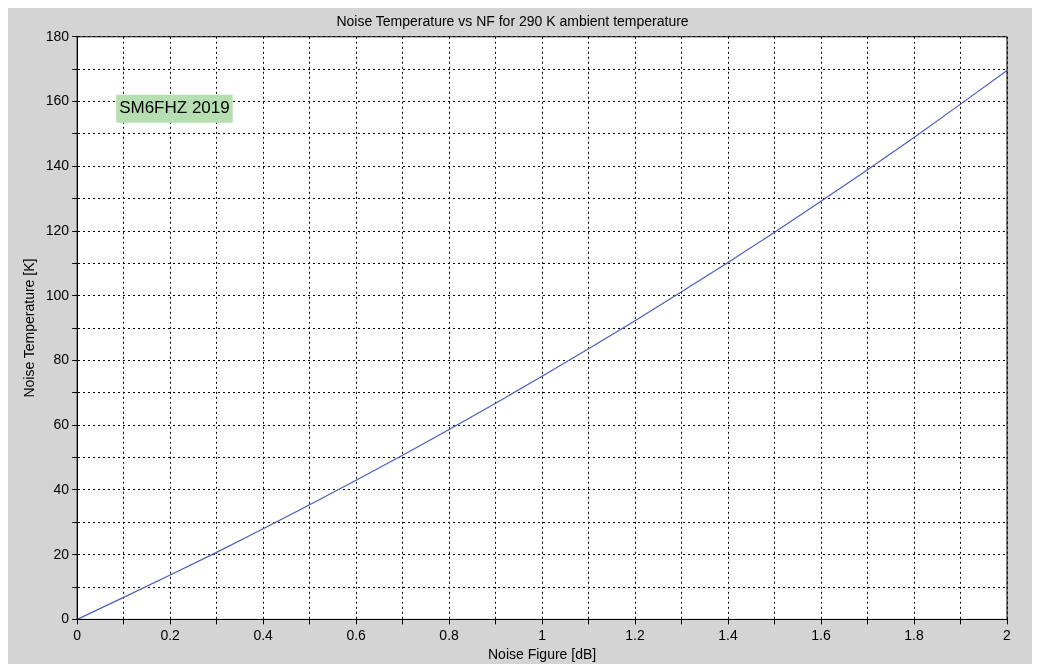 This screenshot has height=672, width=1040. I want to click on x-tick-label: 1.4, so click(728, 634).